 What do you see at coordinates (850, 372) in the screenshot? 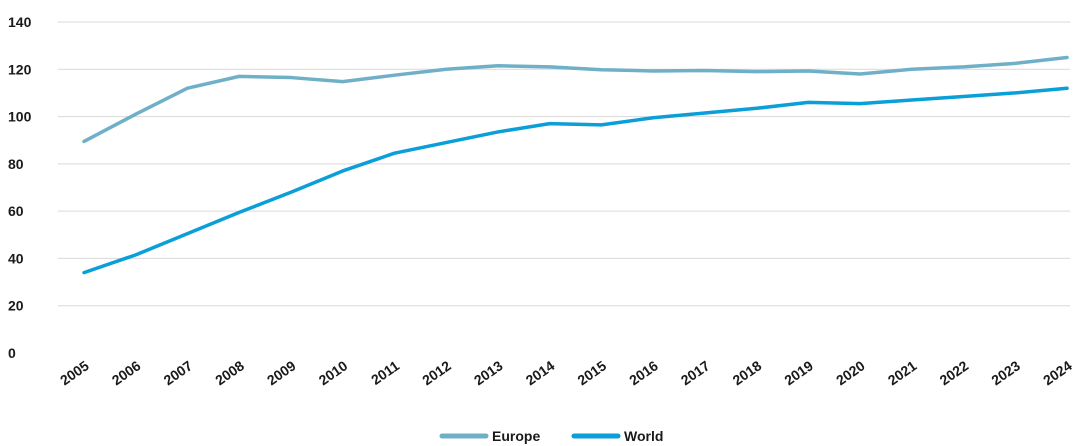
I see `x-tick-label: 2020` at bounding box center [850, 372].